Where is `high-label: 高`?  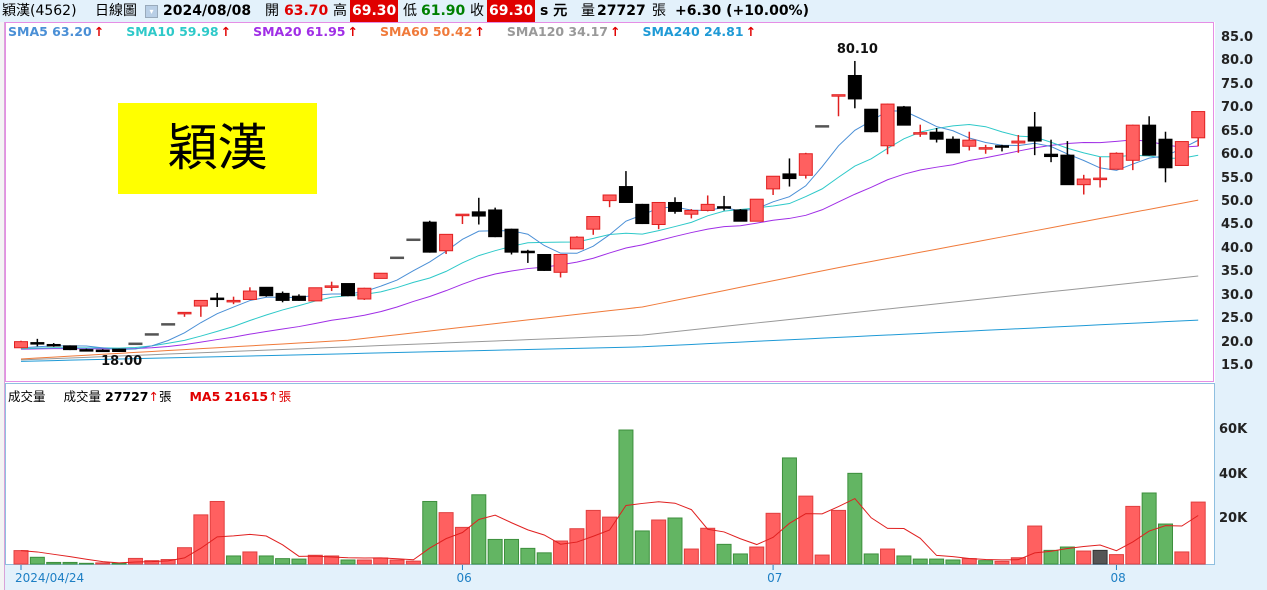
high-label: 高 is located at coordinates (340, 11).